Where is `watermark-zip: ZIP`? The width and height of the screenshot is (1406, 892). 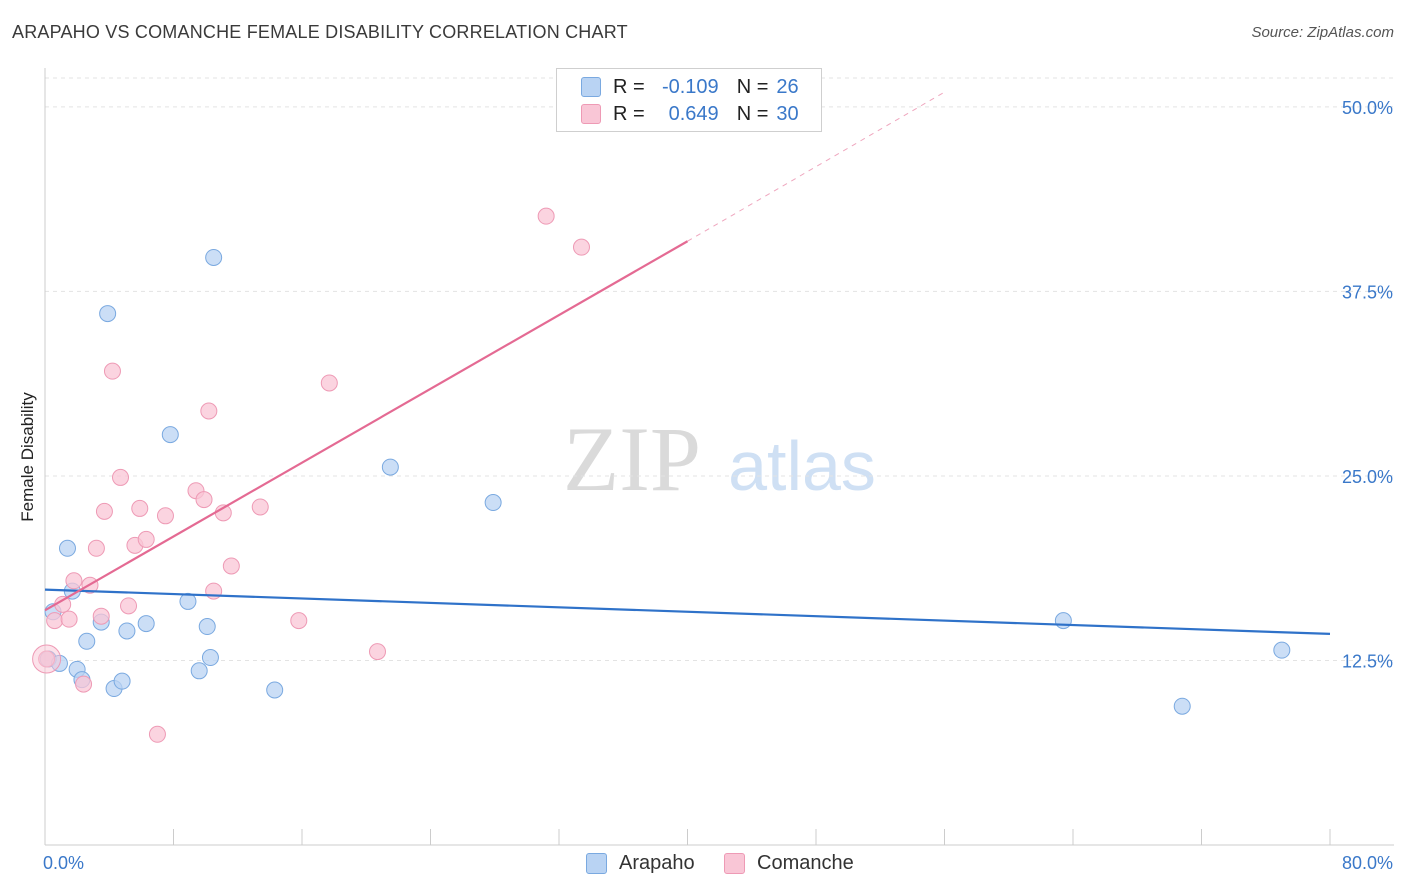 watermark-zip: ZIP is located at coordinates (632, 459).